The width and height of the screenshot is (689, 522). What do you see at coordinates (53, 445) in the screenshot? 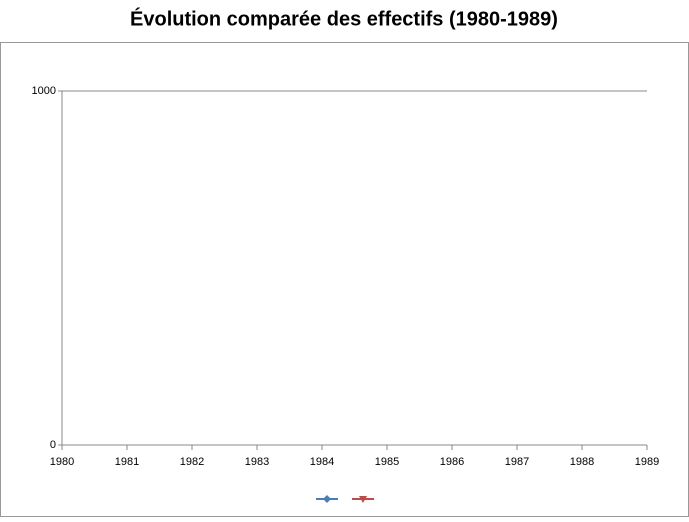
I see `y-tick-label: 0` at bounding box center [53, 445].